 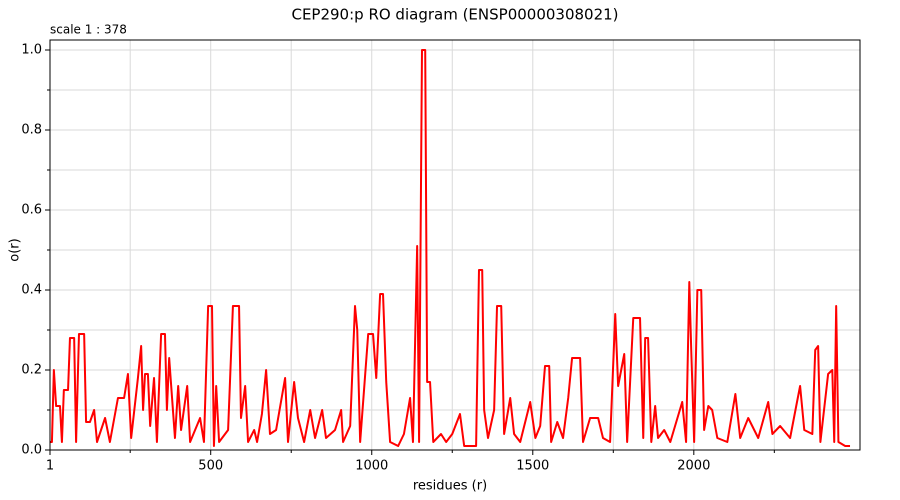 I want to click on y-tick-label: 0.2, so click(x=31, y=370).